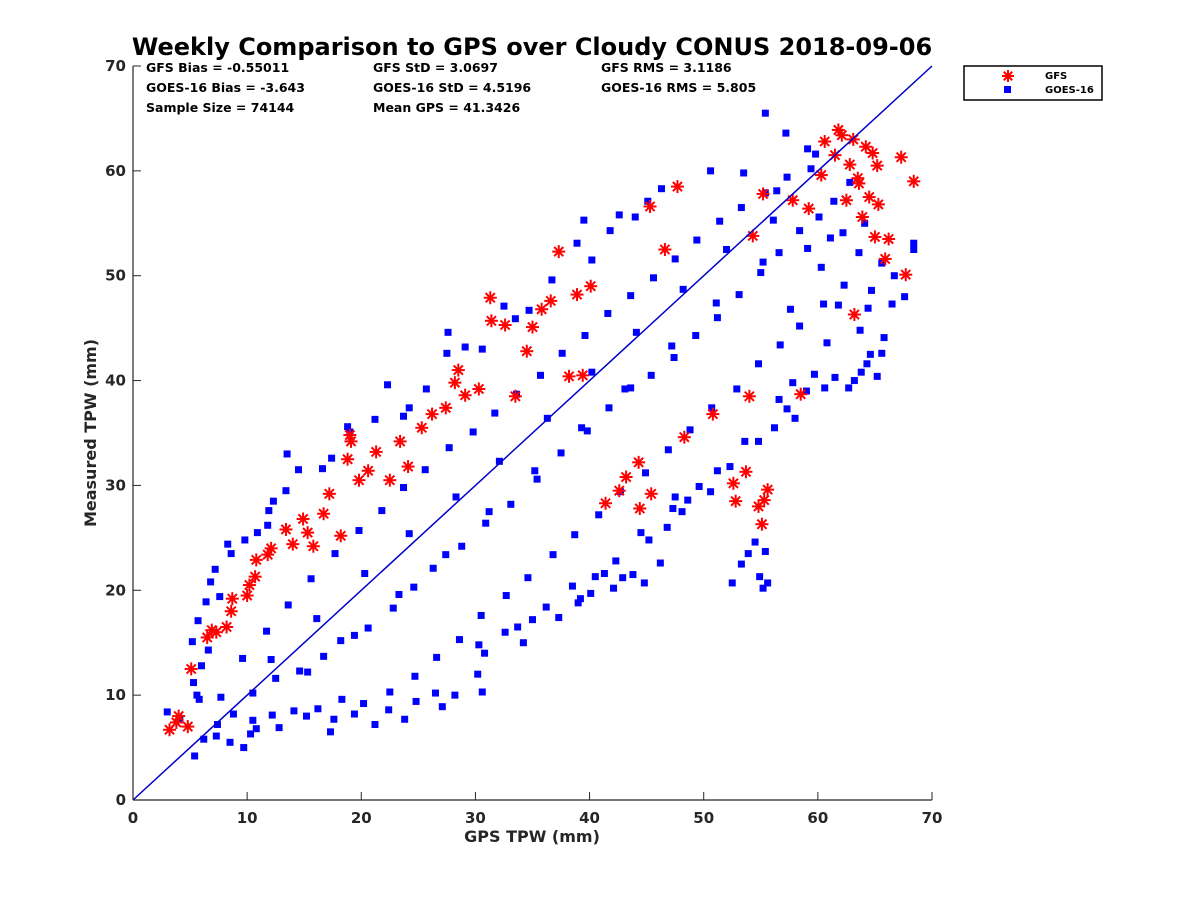 The image size is (1200, 900). Describe the element at coordinates (217, 67) in the screenshot. I see `stat-text: GFS Bias = -0.55011` at that location.